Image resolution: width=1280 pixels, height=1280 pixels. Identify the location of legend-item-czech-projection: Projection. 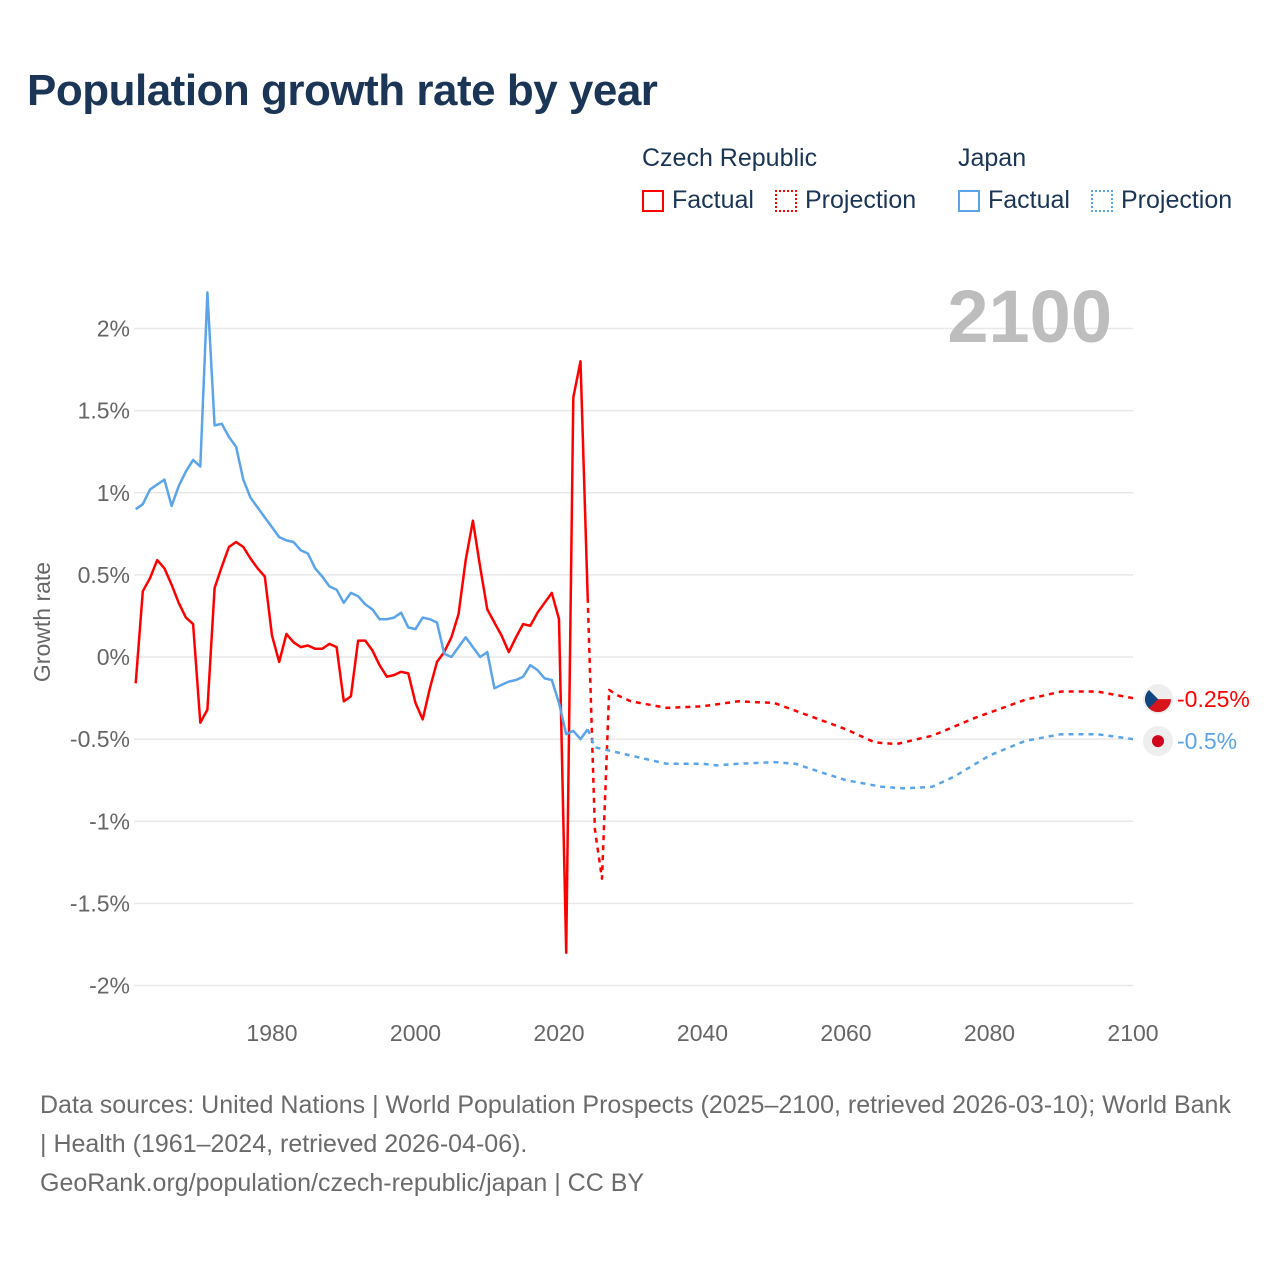
(845, 200).